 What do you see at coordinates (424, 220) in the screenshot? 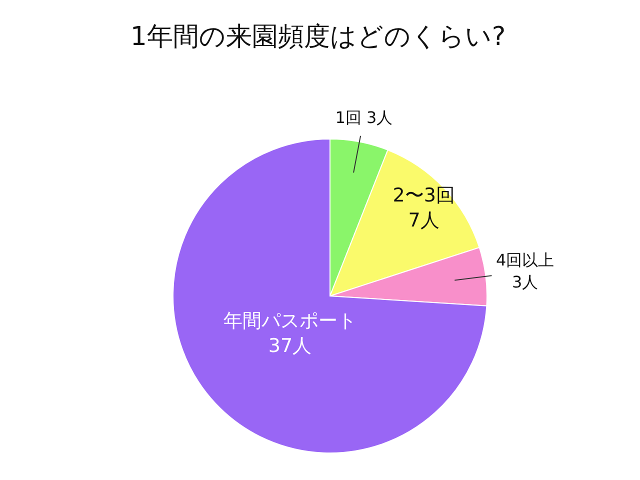
I see `data-label: 7人` at bounding box center [424, 220].